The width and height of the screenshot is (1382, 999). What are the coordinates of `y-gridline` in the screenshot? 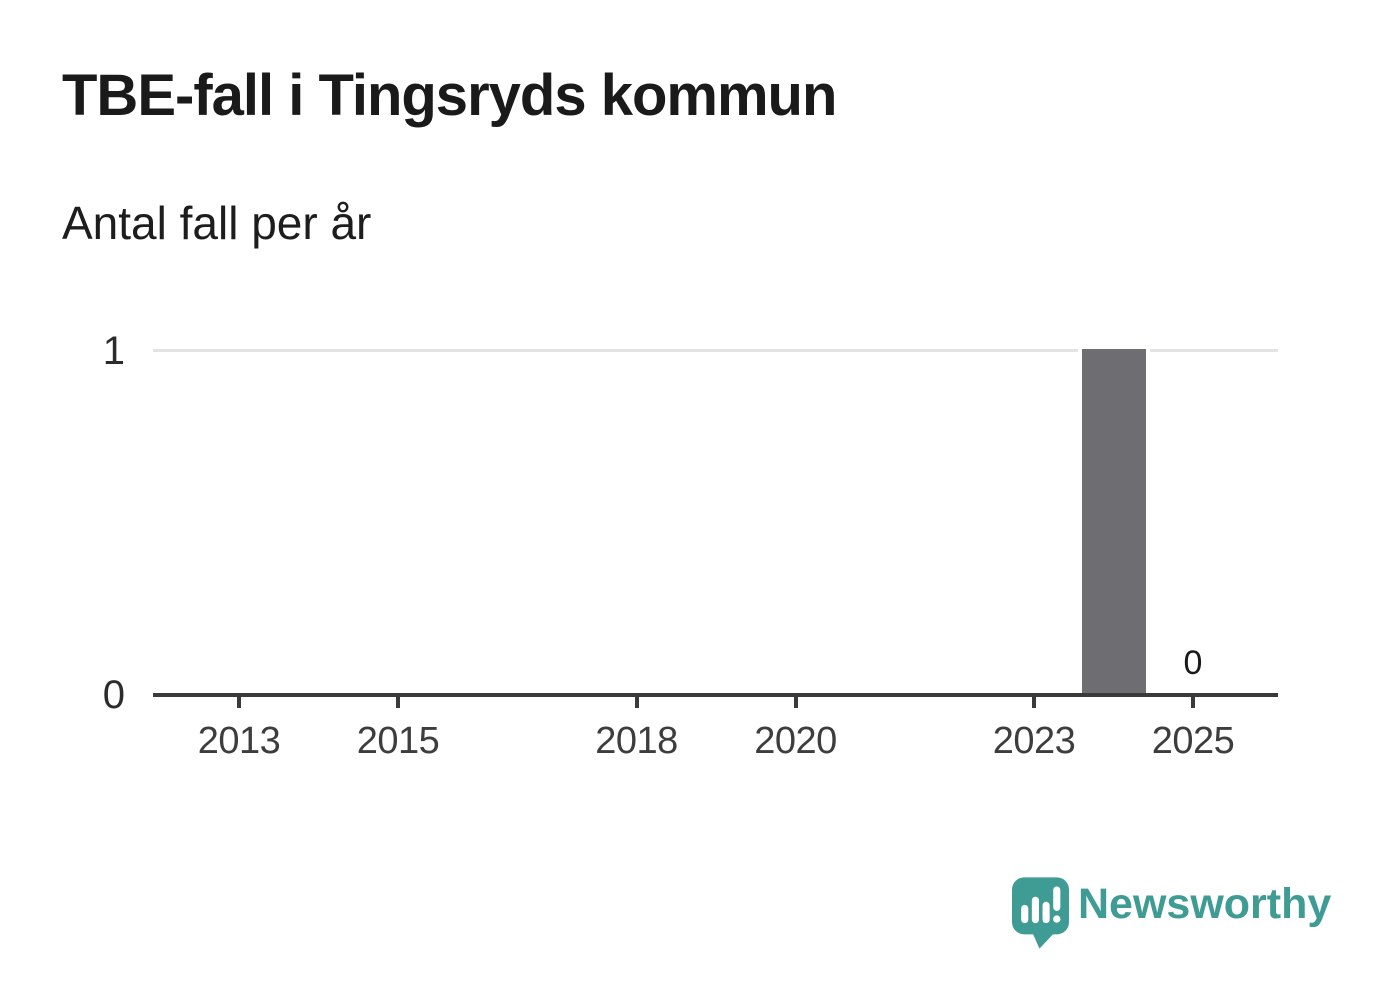 It's located at (715, 350).